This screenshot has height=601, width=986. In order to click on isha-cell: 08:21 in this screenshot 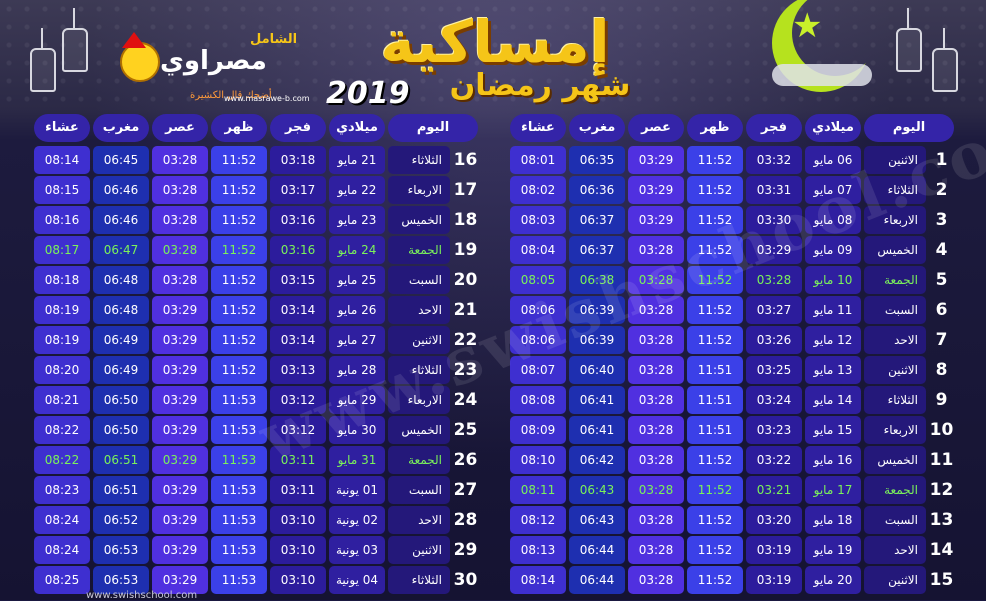, I will do `click(62, 400)`.